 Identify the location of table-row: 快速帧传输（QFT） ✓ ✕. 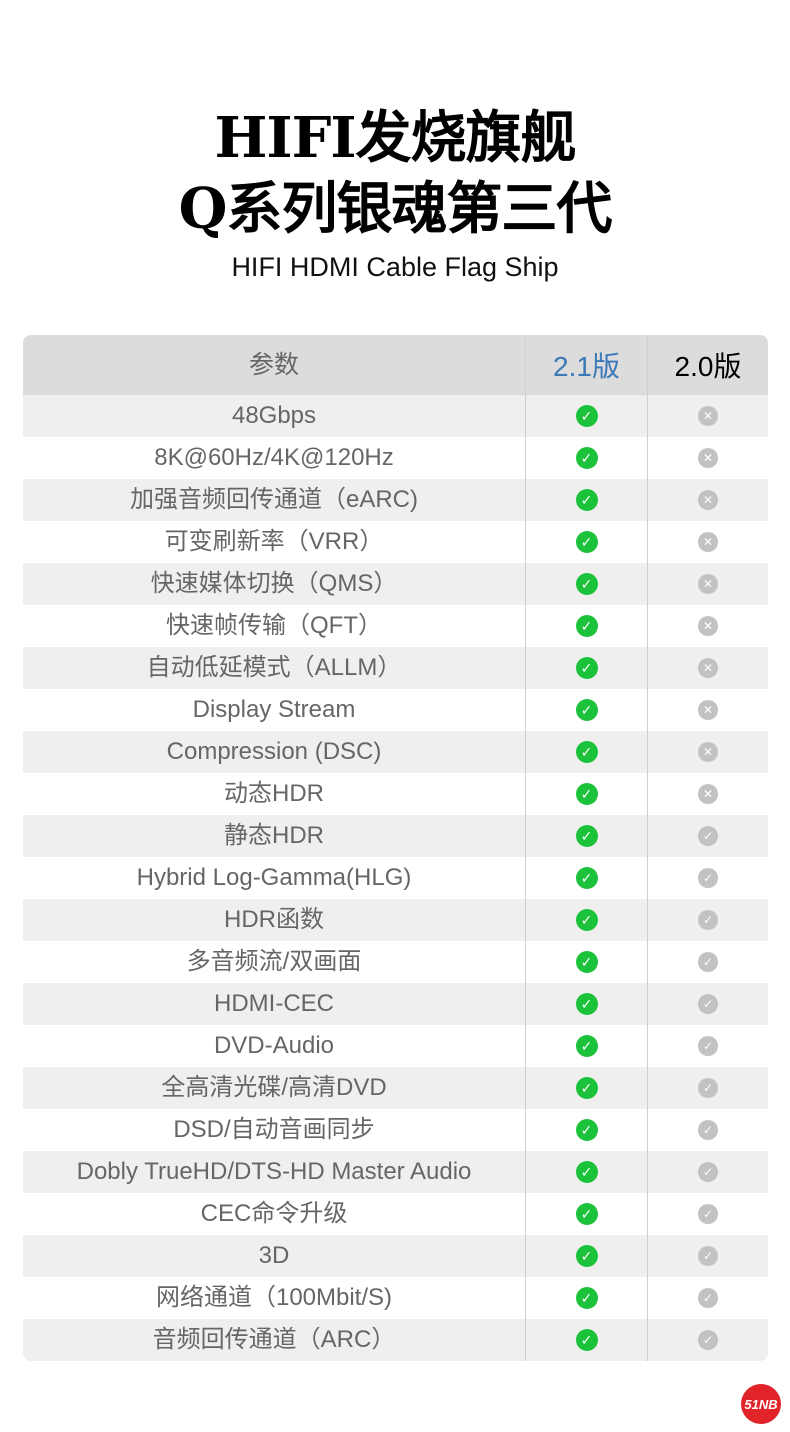
(395, 626).